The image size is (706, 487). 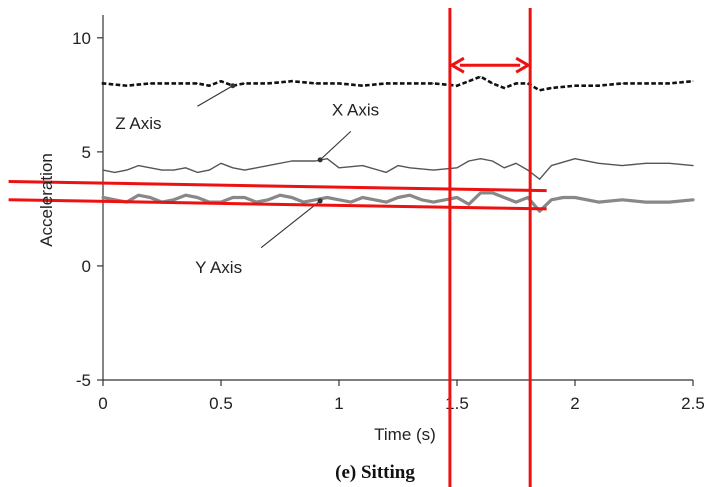 What do you see at coordinates (574, 403) in the screenshot?
I see `x-tick-label: 2` at bounding box center [574, 403].